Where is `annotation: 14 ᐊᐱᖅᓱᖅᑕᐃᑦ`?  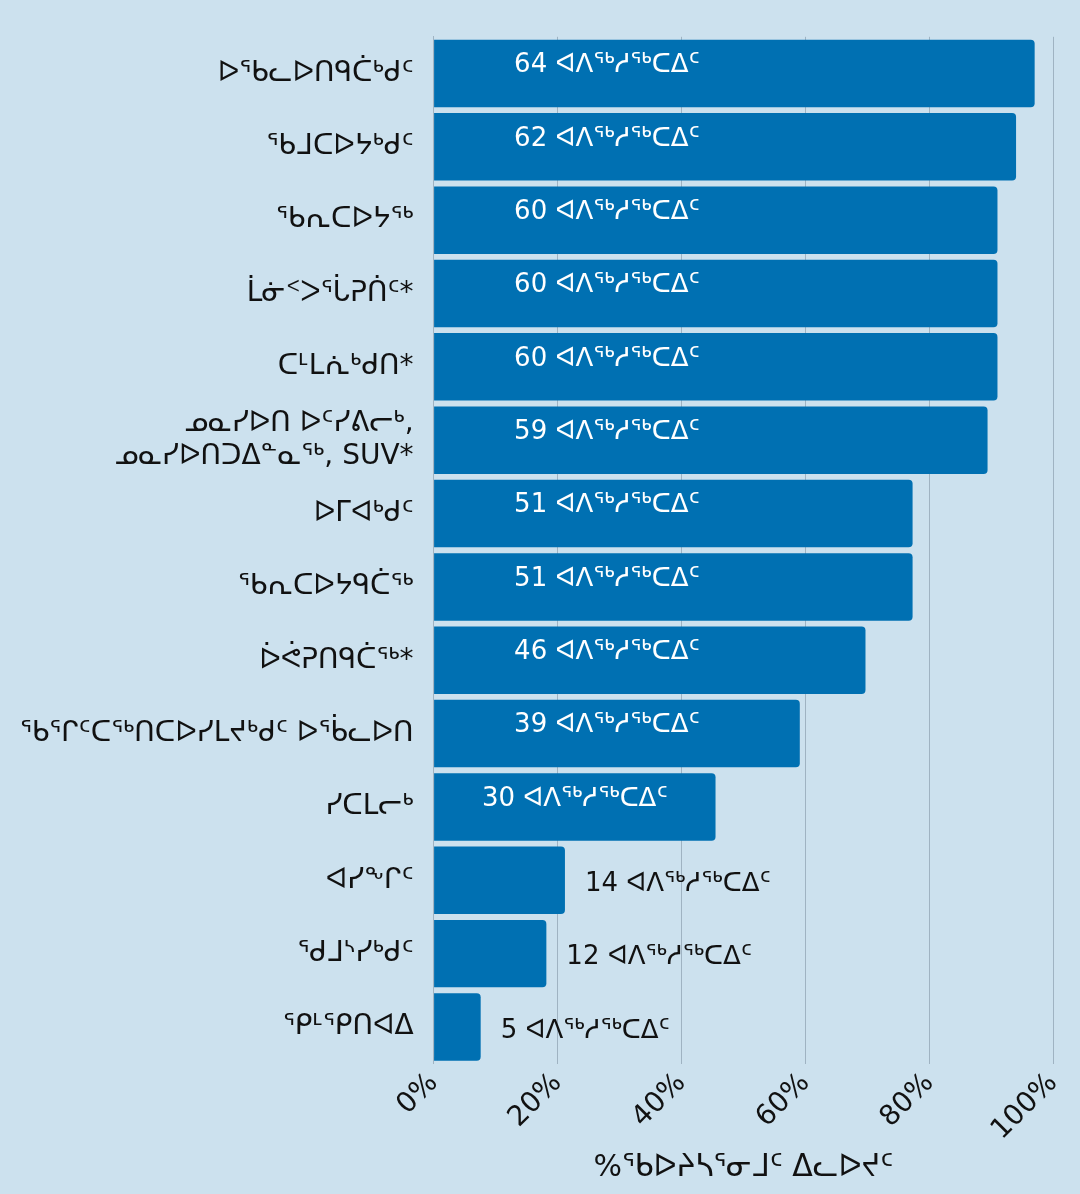
annotation: 14 ᐊᐱᖅᓱᖅᑕᐃᑦ is located at coordinates (677, 882).